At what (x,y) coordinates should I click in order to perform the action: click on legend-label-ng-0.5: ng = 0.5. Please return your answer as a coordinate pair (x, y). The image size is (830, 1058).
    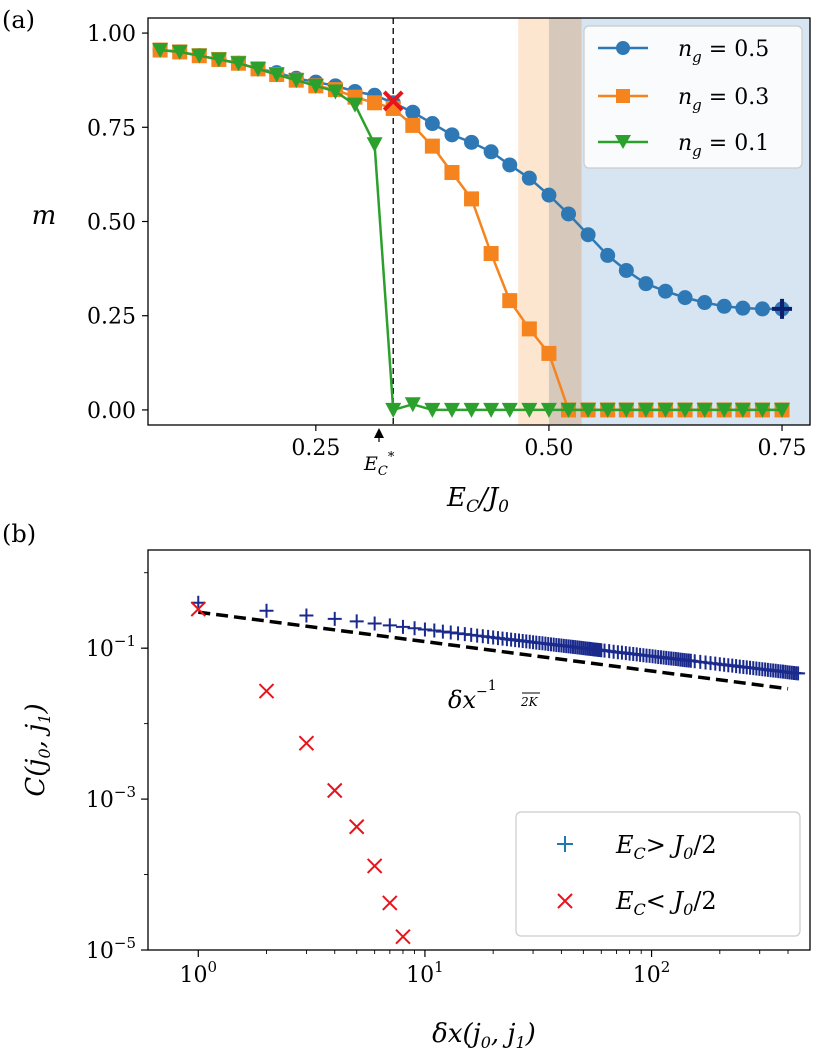
    Looking at the image, I should click on (723, 51).